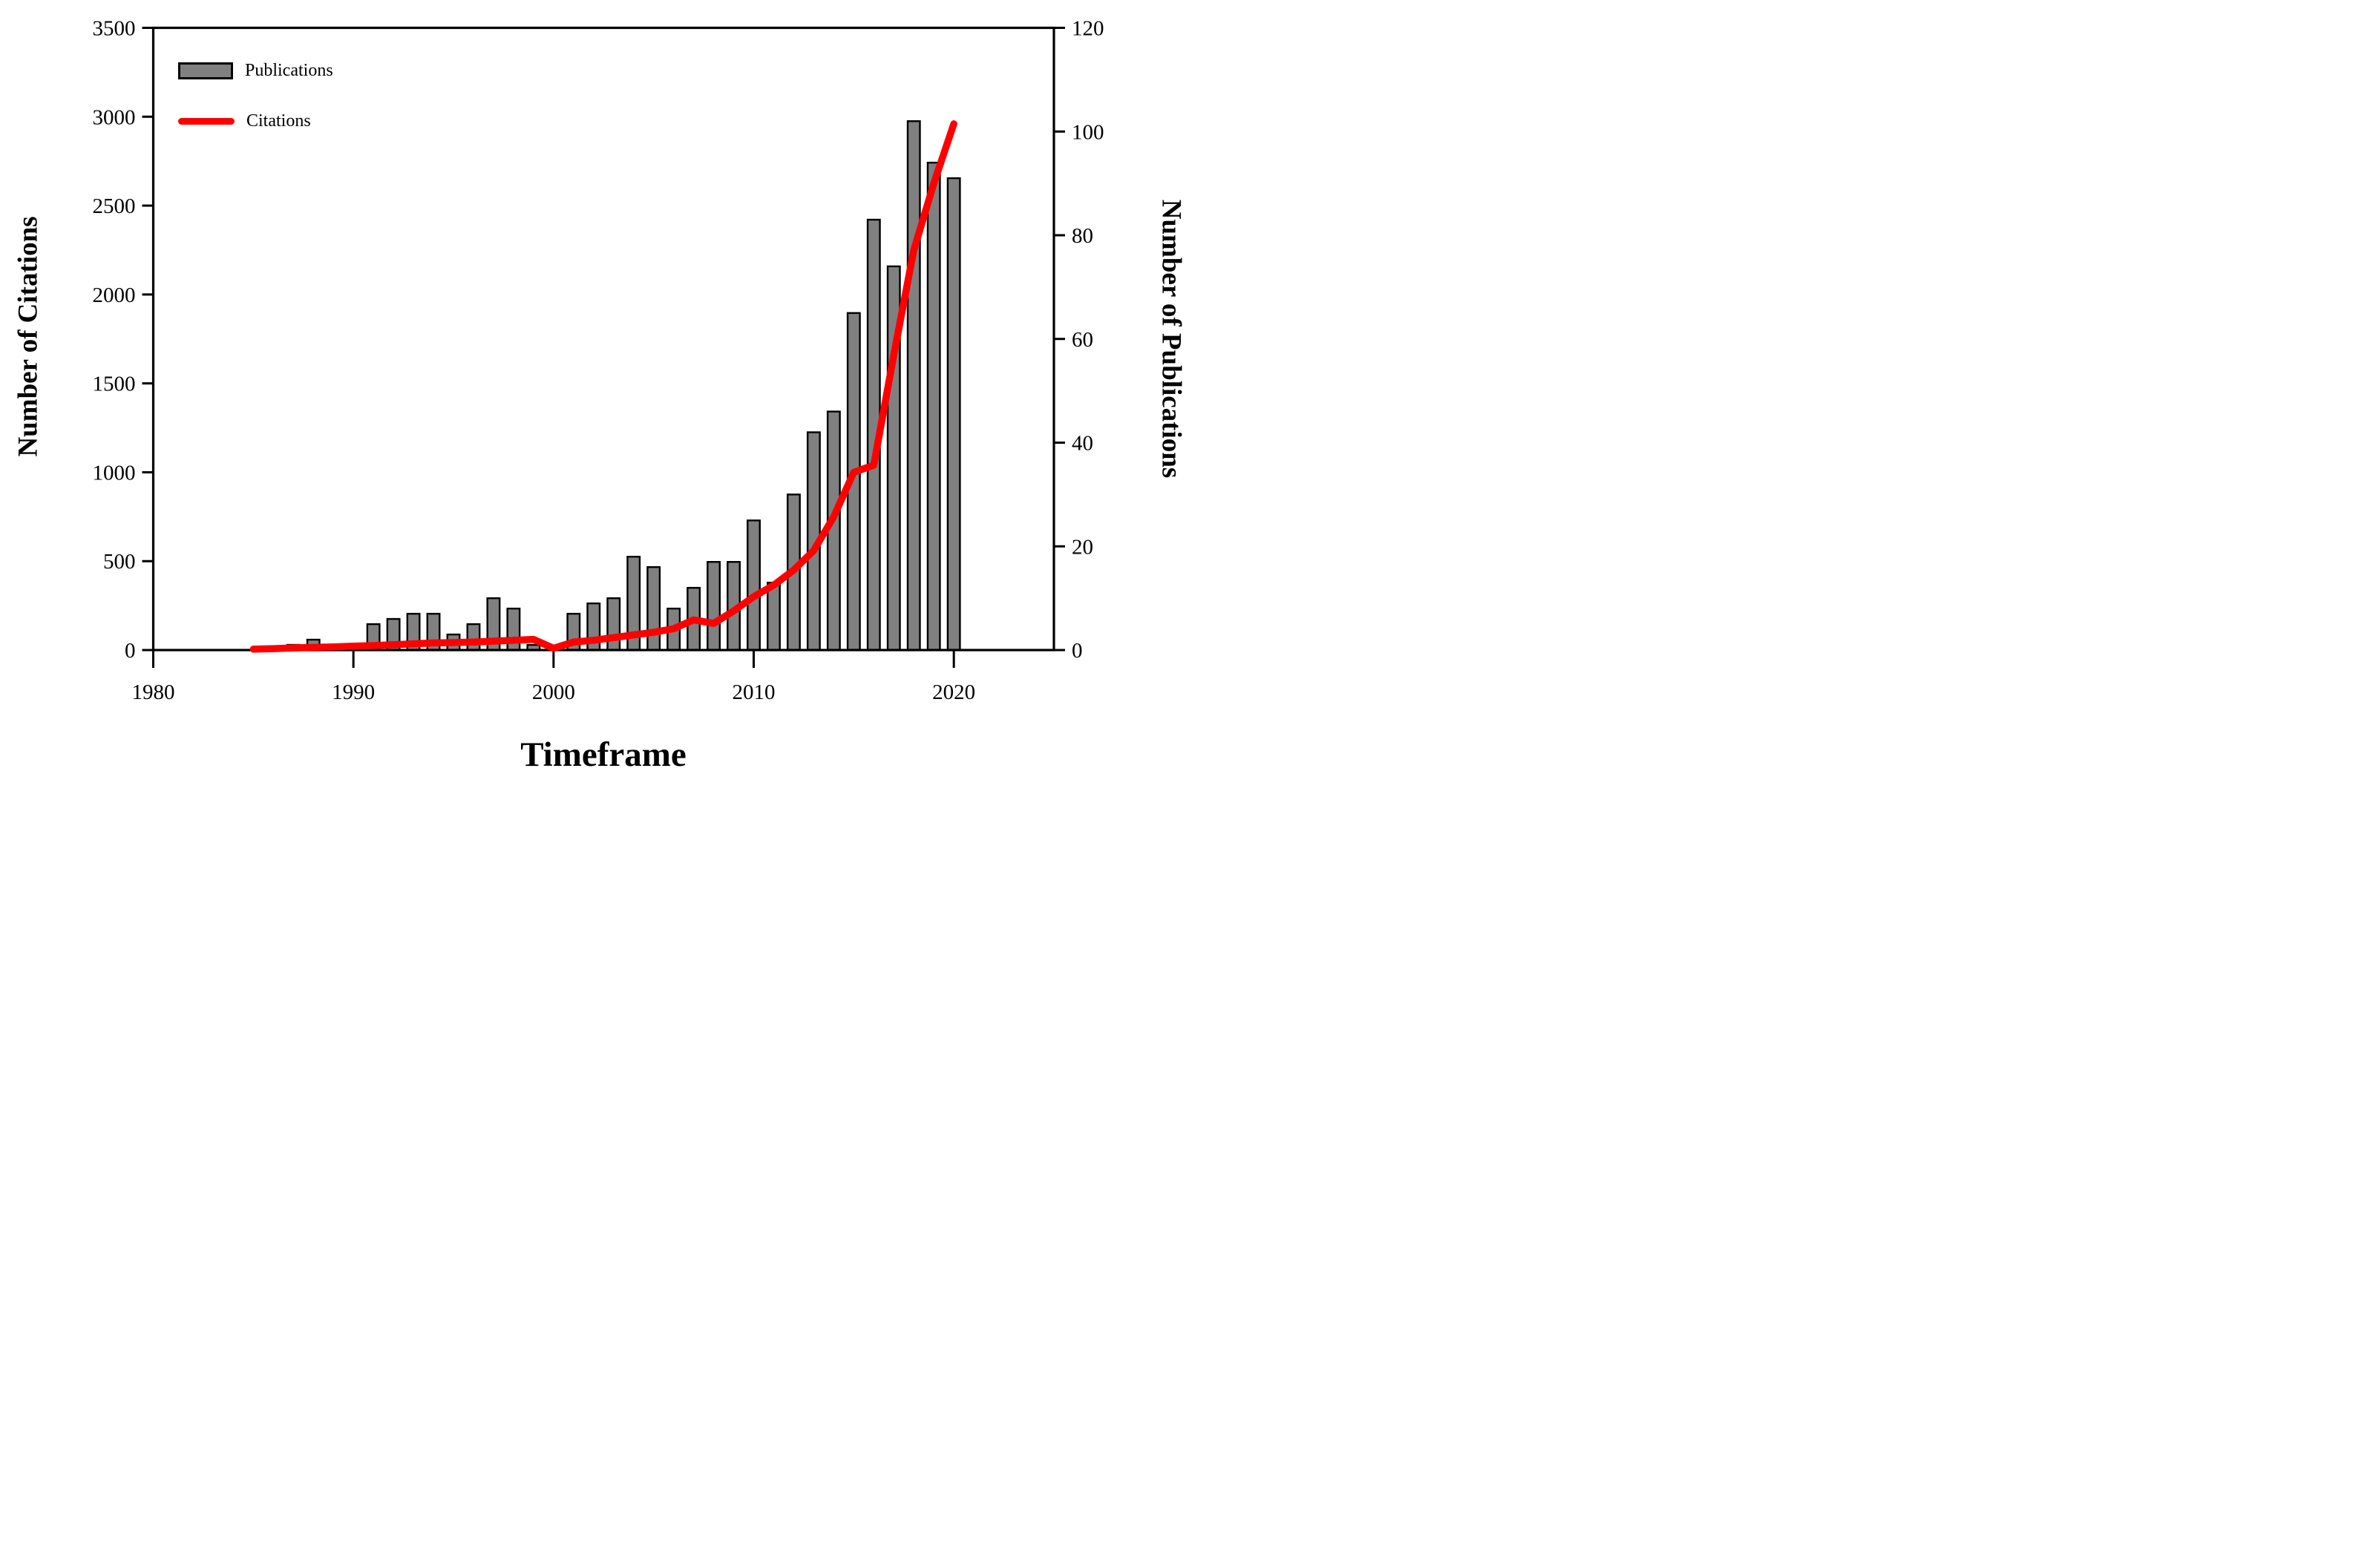  What do you see at coordinates (353, 692) in the screenshot?
I see `x-tick-label-1990: 1990` at bounding box center [353, 692].